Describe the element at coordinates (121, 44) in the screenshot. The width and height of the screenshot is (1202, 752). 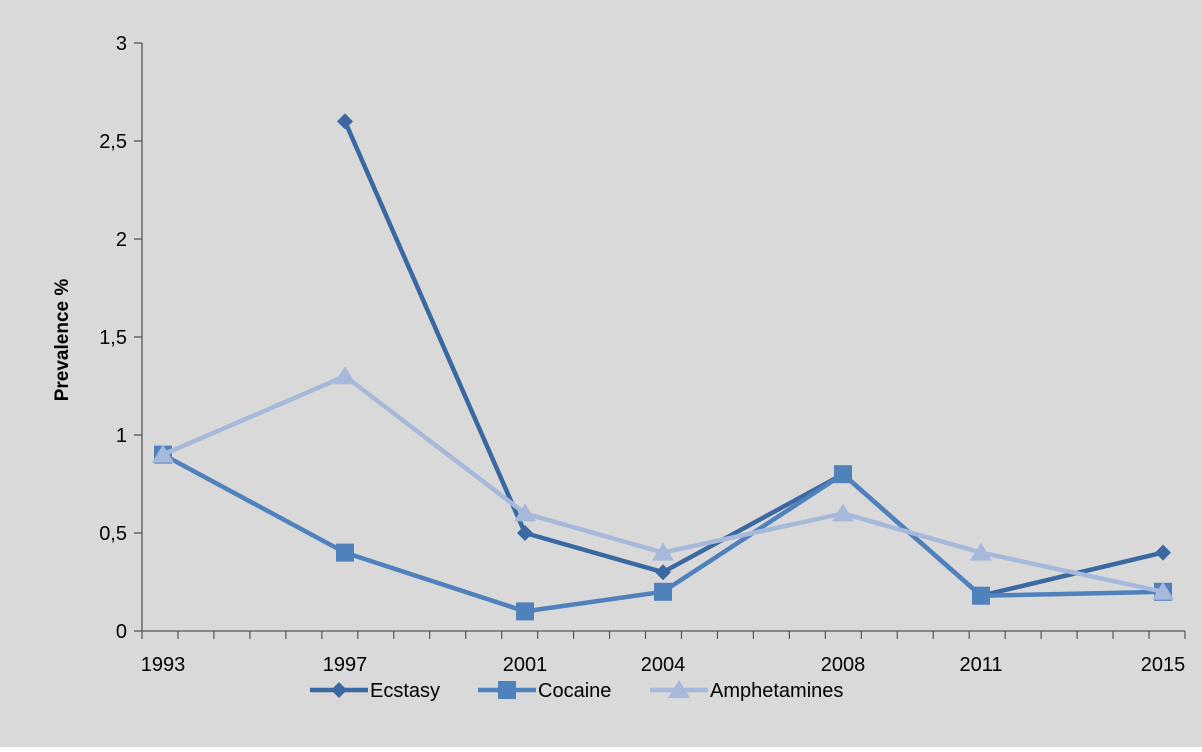
I see `y-tick-label: 3` at that location.